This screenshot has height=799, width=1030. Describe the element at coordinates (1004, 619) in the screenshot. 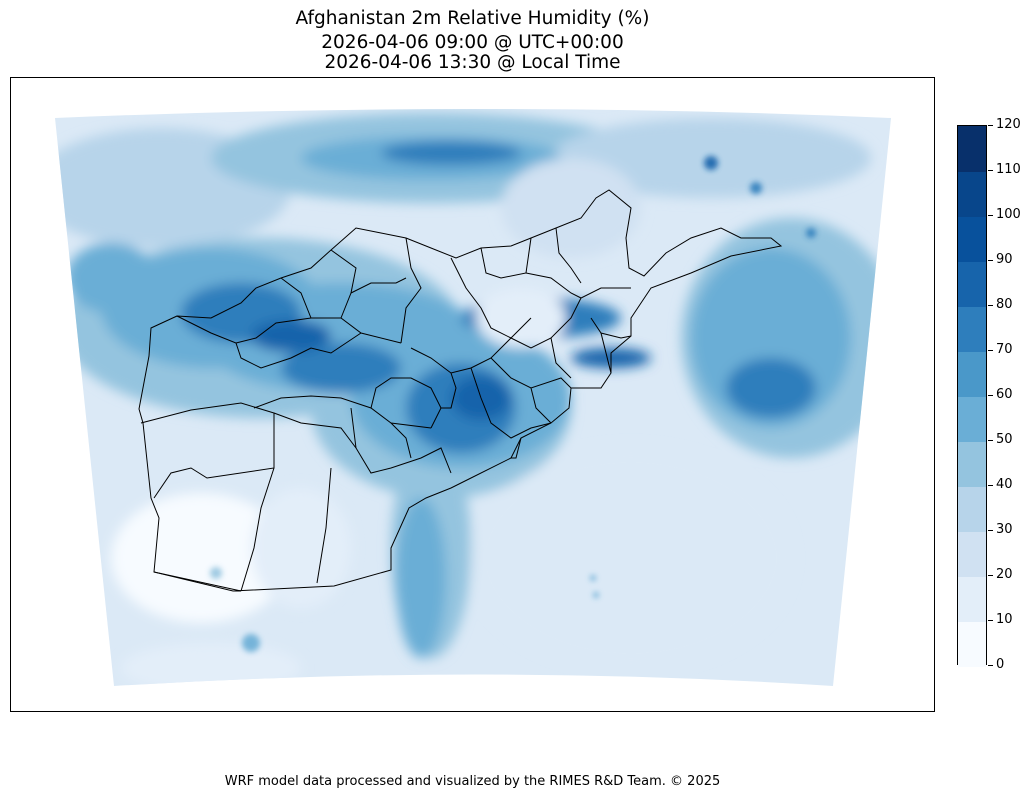

I see `colorbar-tick-label: 10` at that location.